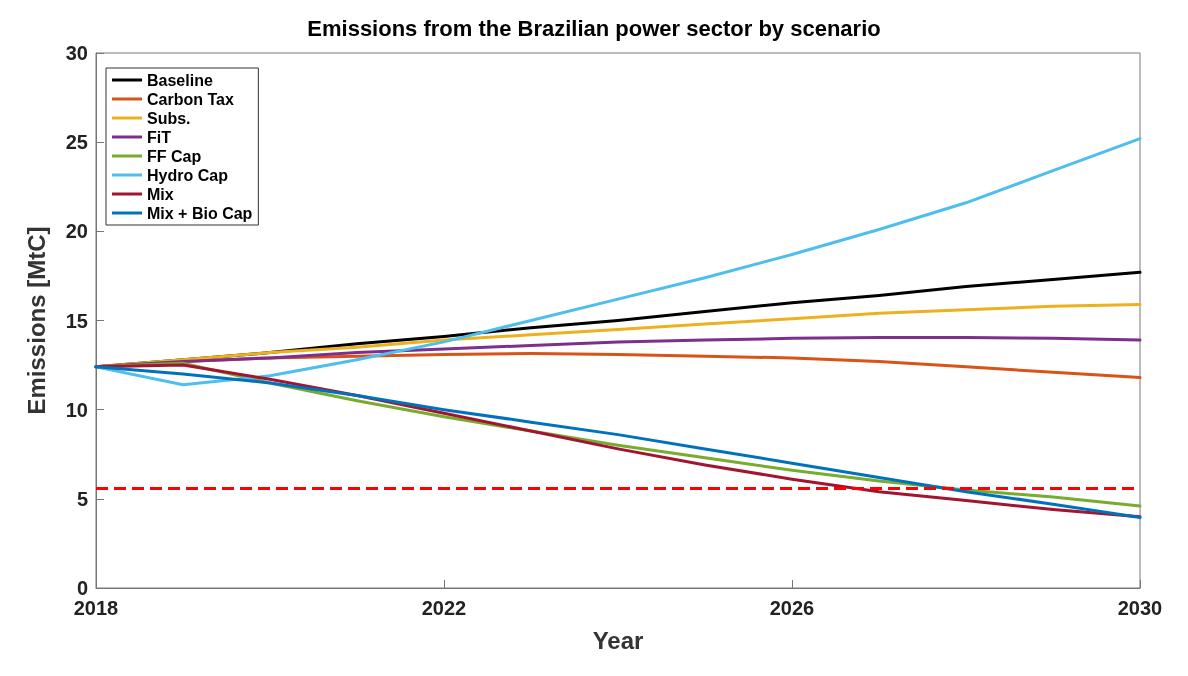  Describe the element at coordinates (190, 99) in the screenshot. I see `legend-label: Carbon Tax` at that location.